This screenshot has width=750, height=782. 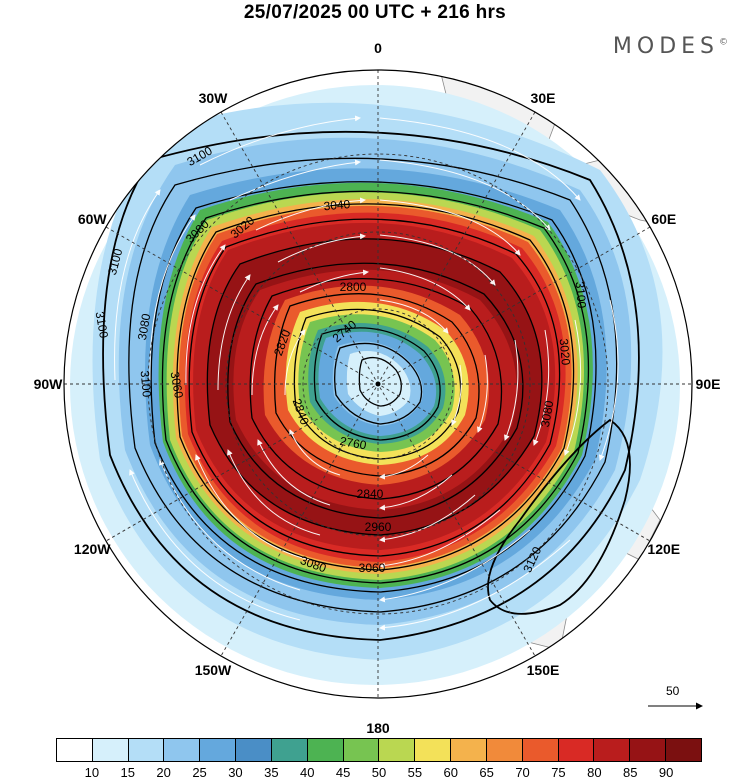 What do you see at coordinates (127, 772) in the screenshot?
I see `colorbar-label: 15` at bounding box center [127, 772].